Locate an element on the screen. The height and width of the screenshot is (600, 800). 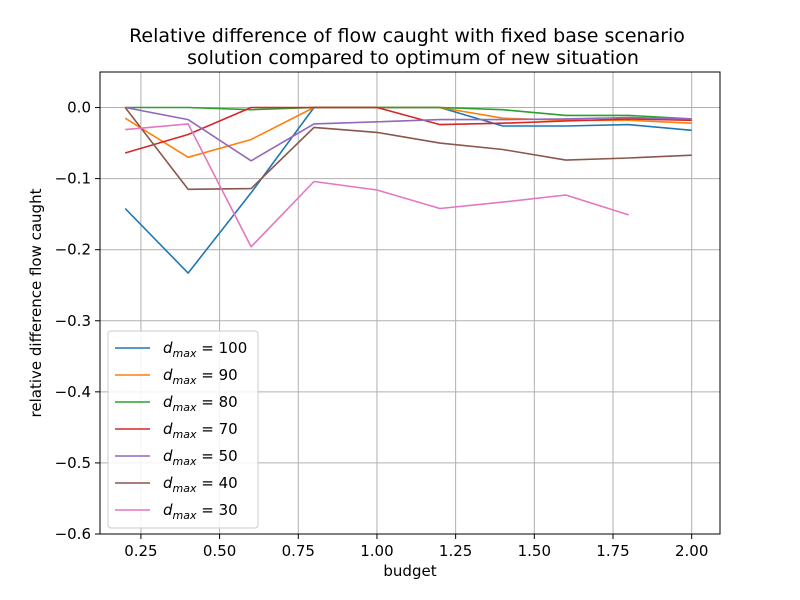
legend-label-dmax-80: dmax = 80 is located at coordinates (200, 403).